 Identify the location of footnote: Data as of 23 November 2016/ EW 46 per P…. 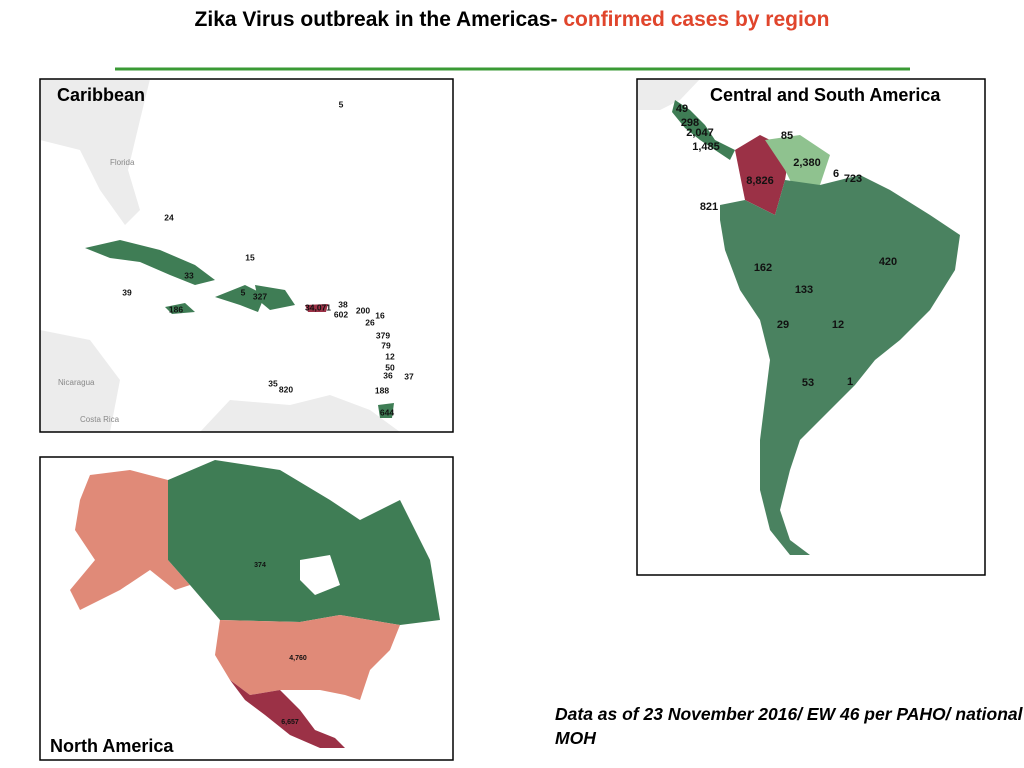
(789, 726).